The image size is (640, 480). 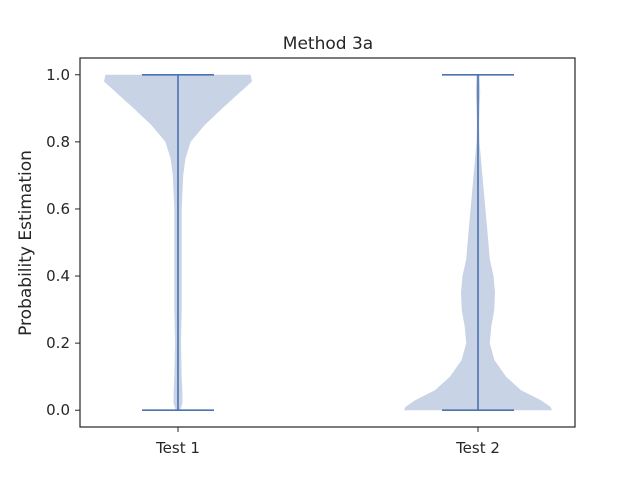 I want to click on chart-title: Method 3a, so click(x=328, y=44).